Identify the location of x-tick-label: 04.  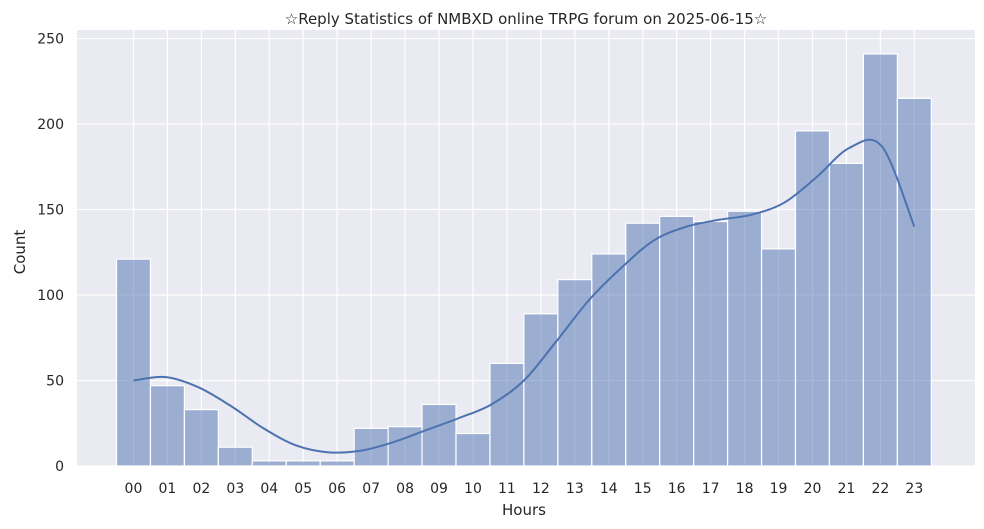
(269, 489).